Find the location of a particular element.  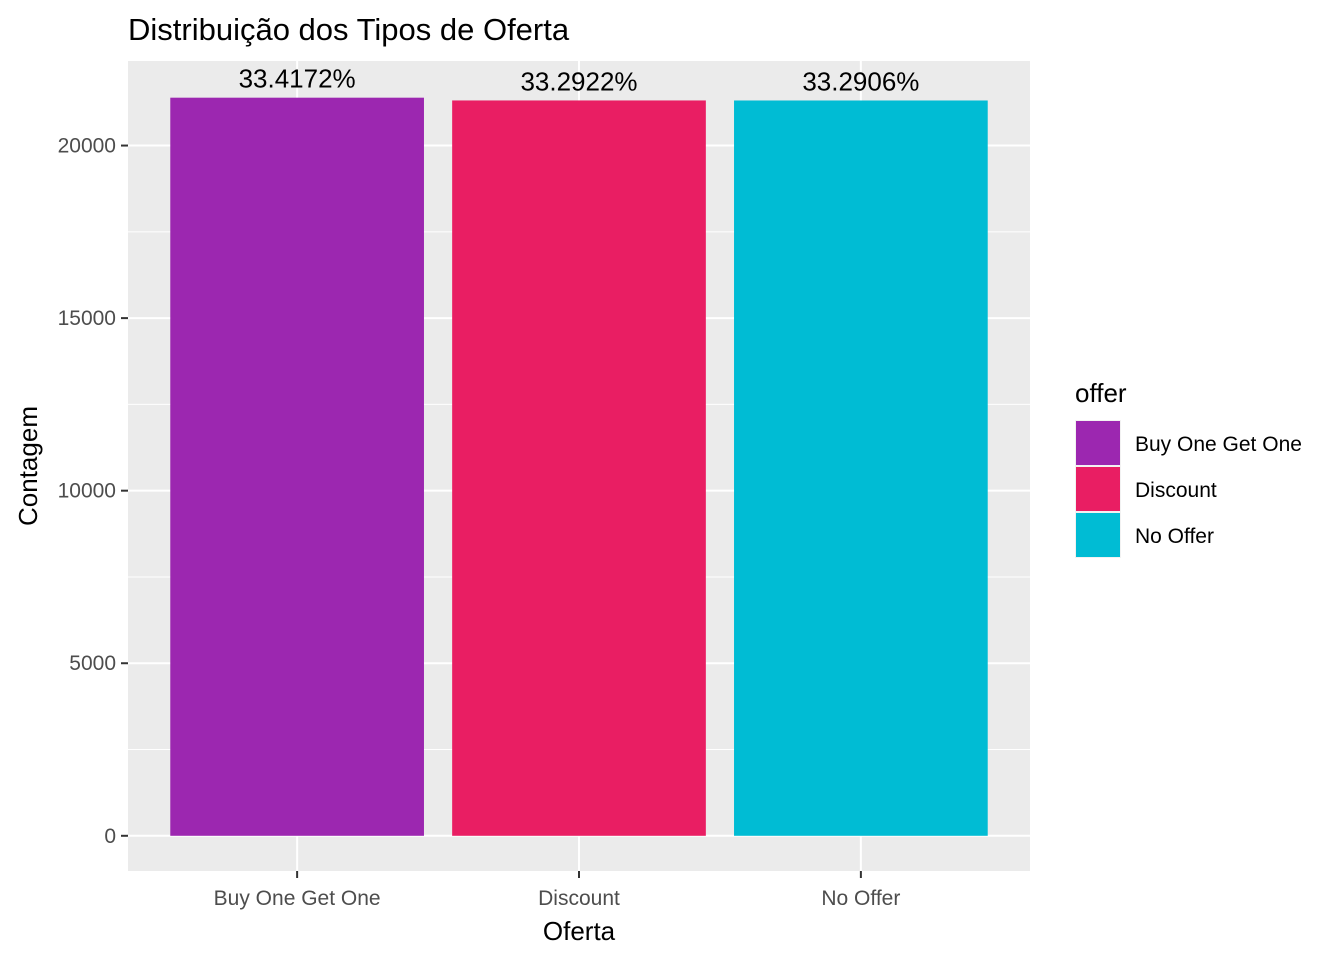

data-labels-group: 33.4172% 33.2922% 33.2906% is located at coordinates (579, 80).